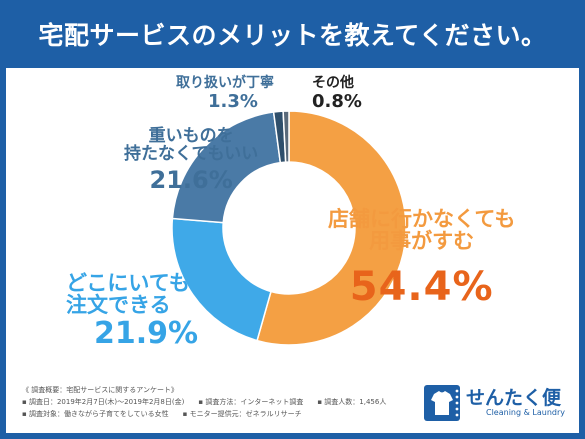 The width and height of the screenshot is (585, 439). I want to click on survey-heading: 《 調査概要：宅配サービスに関するアンケート》, so click(100, 390).